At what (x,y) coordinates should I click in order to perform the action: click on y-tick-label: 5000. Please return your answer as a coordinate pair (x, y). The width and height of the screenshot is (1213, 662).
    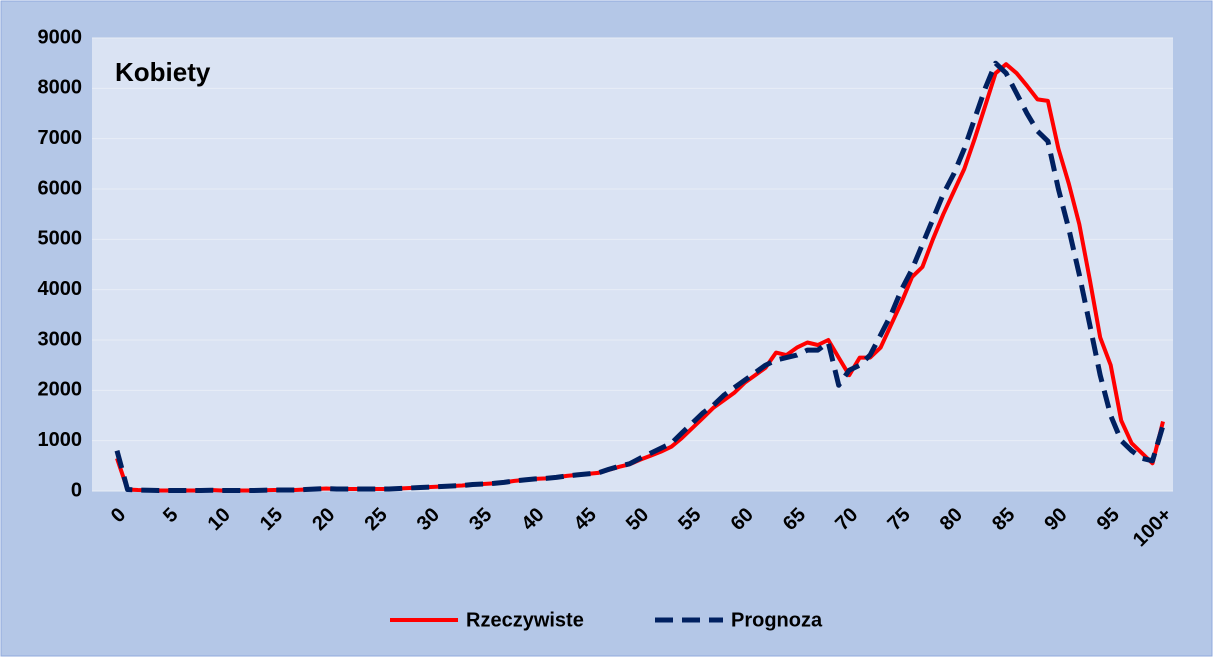
    Looking at the image, I should click on (60, 239).